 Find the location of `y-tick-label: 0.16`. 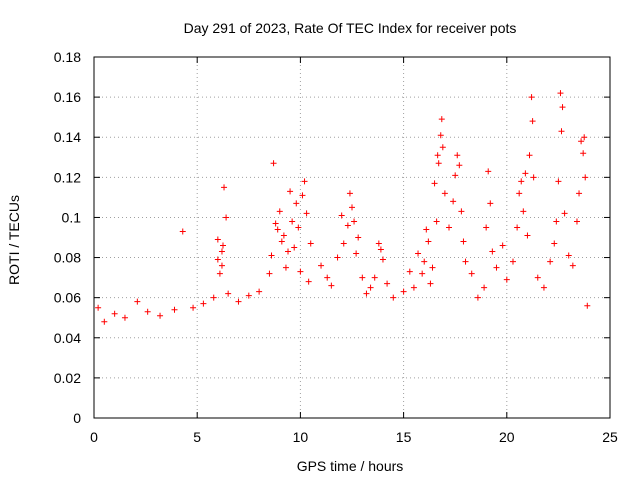

y-tick-label: 0.16 is located at coordinates (67, 97).